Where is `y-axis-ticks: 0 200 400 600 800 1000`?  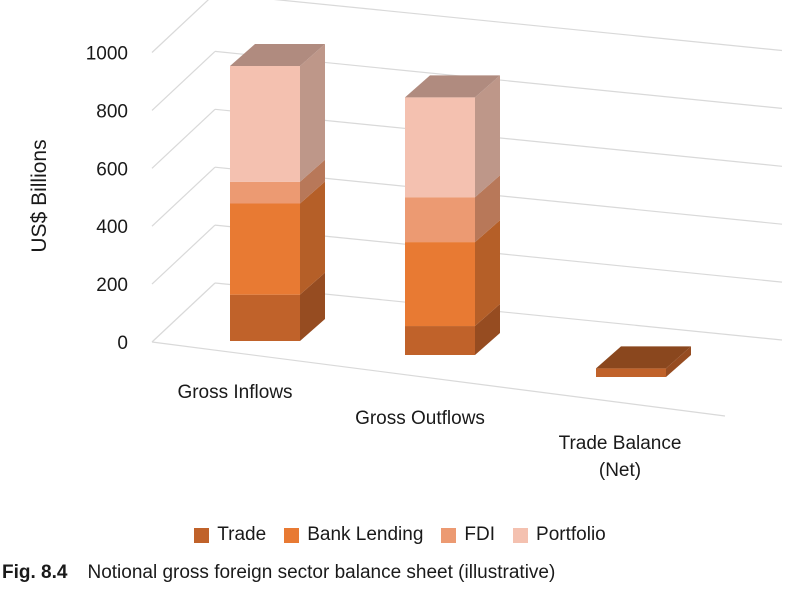 y-axis-ticks: 0 200 400 600 800 1000 is located at coordinates (107, 199).